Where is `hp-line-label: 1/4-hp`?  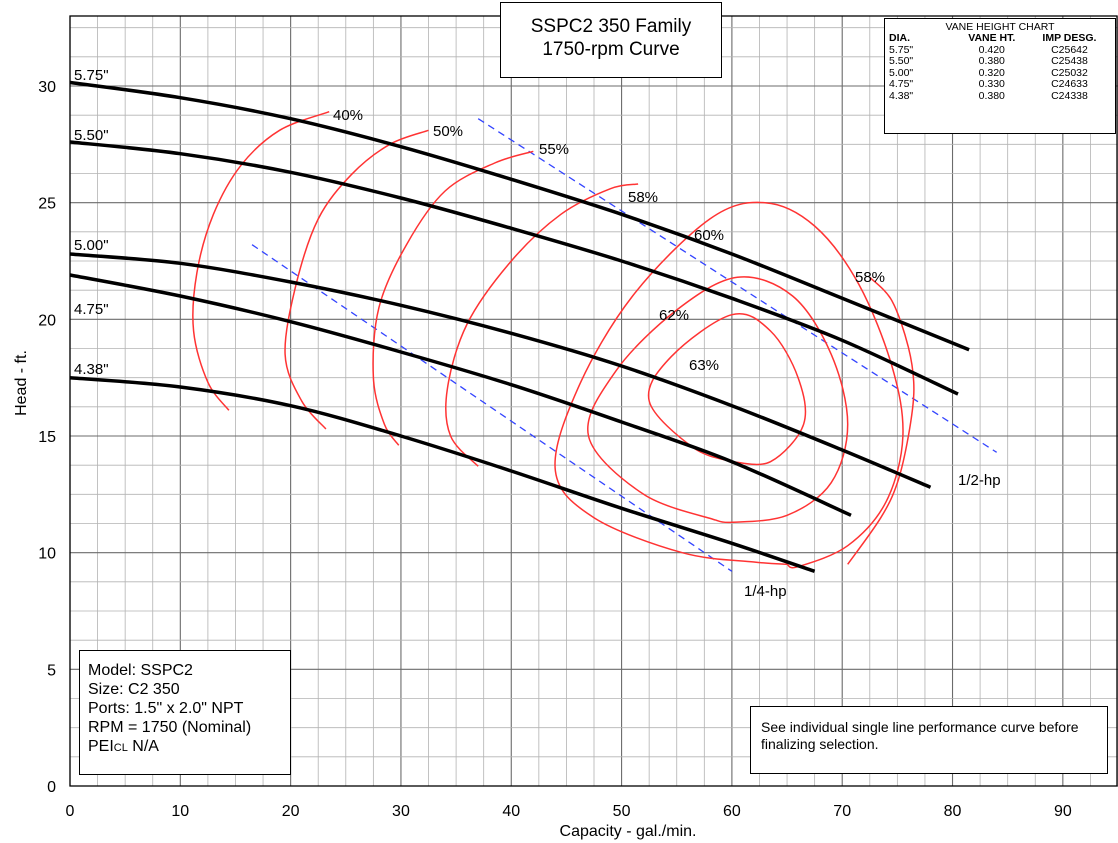 hp-line-label: 1/4-hp is located at coordinates (765, 591).